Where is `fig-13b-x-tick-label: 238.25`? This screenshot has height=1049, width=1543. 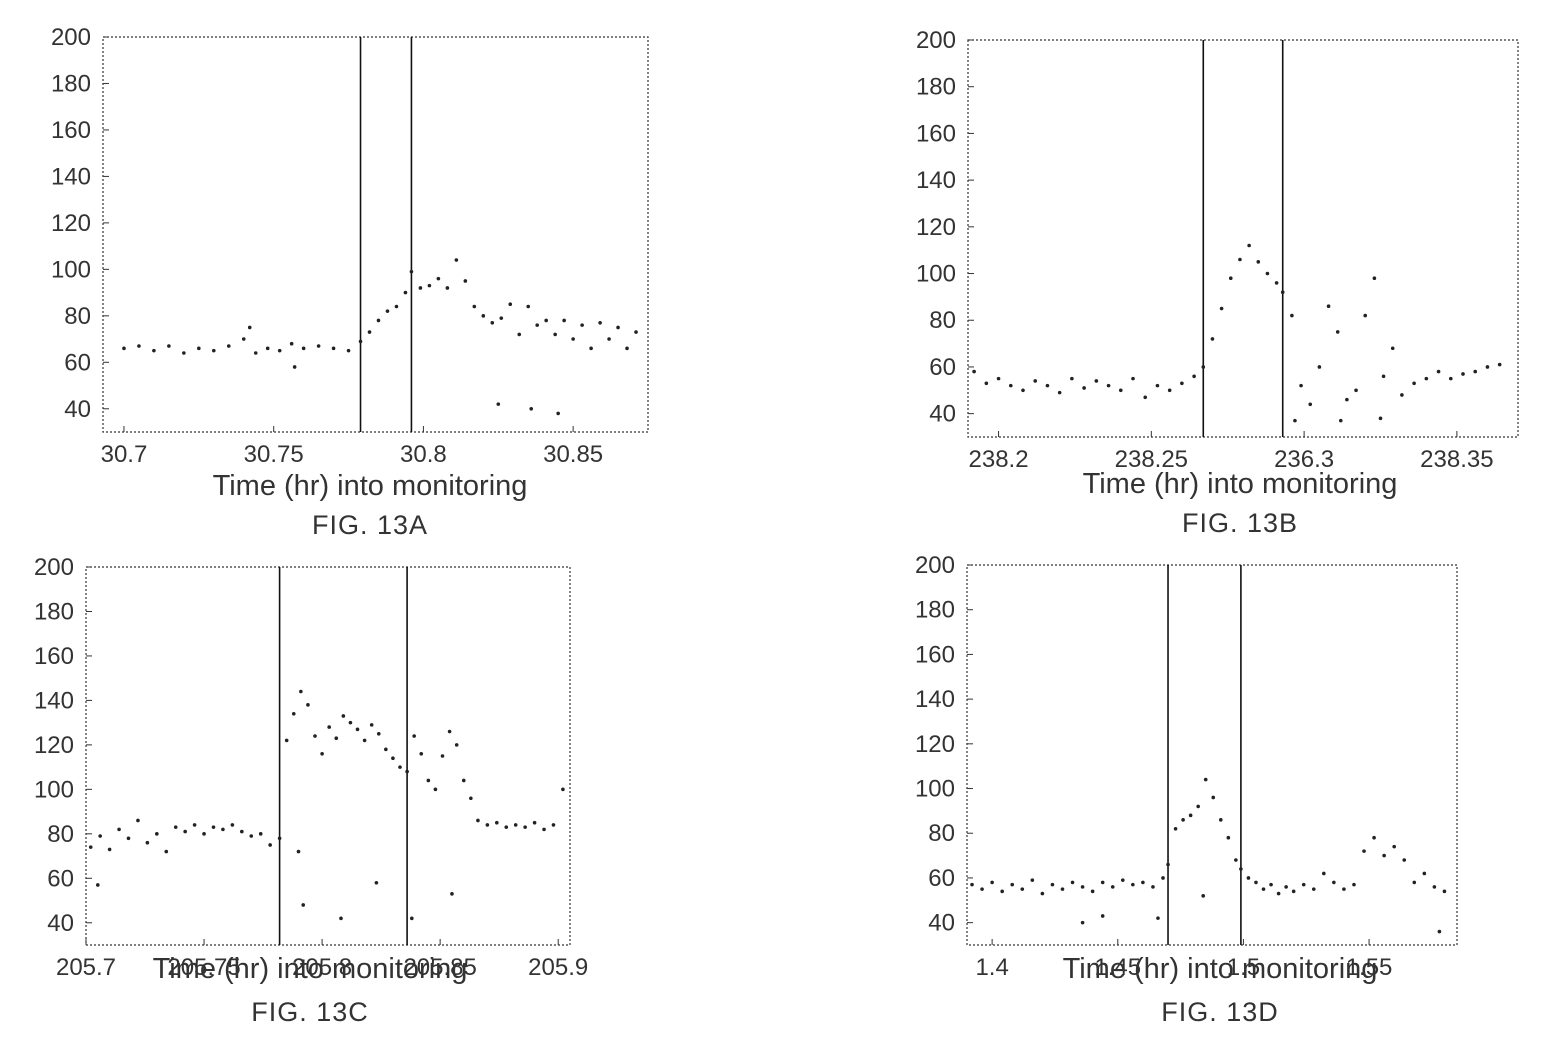
fig-13b-x-tick-label: 238.25 is located at coordinates (1151, 459).